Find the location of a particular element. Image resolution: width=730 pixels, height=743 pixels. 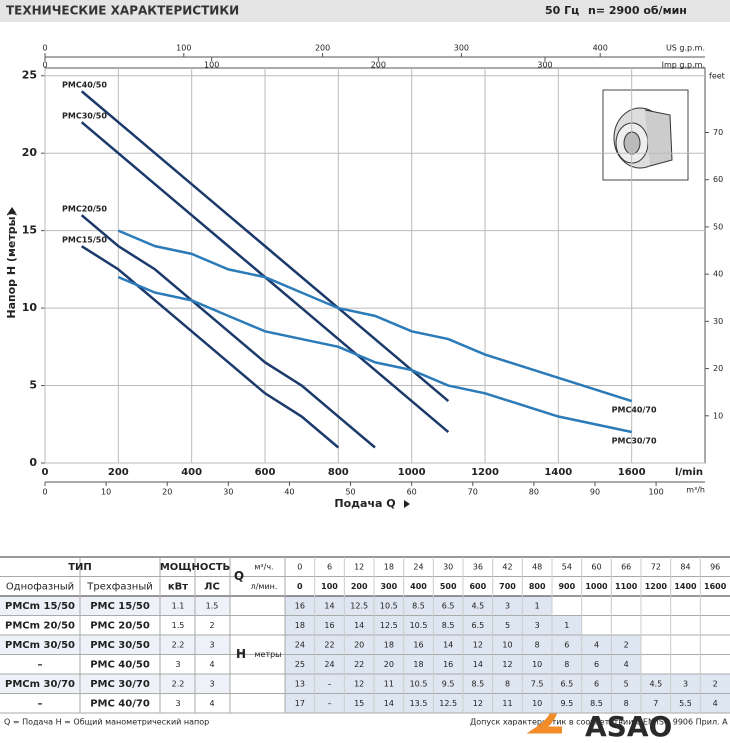

feet-tick-label: 60 is located at coordinates (718, 179).